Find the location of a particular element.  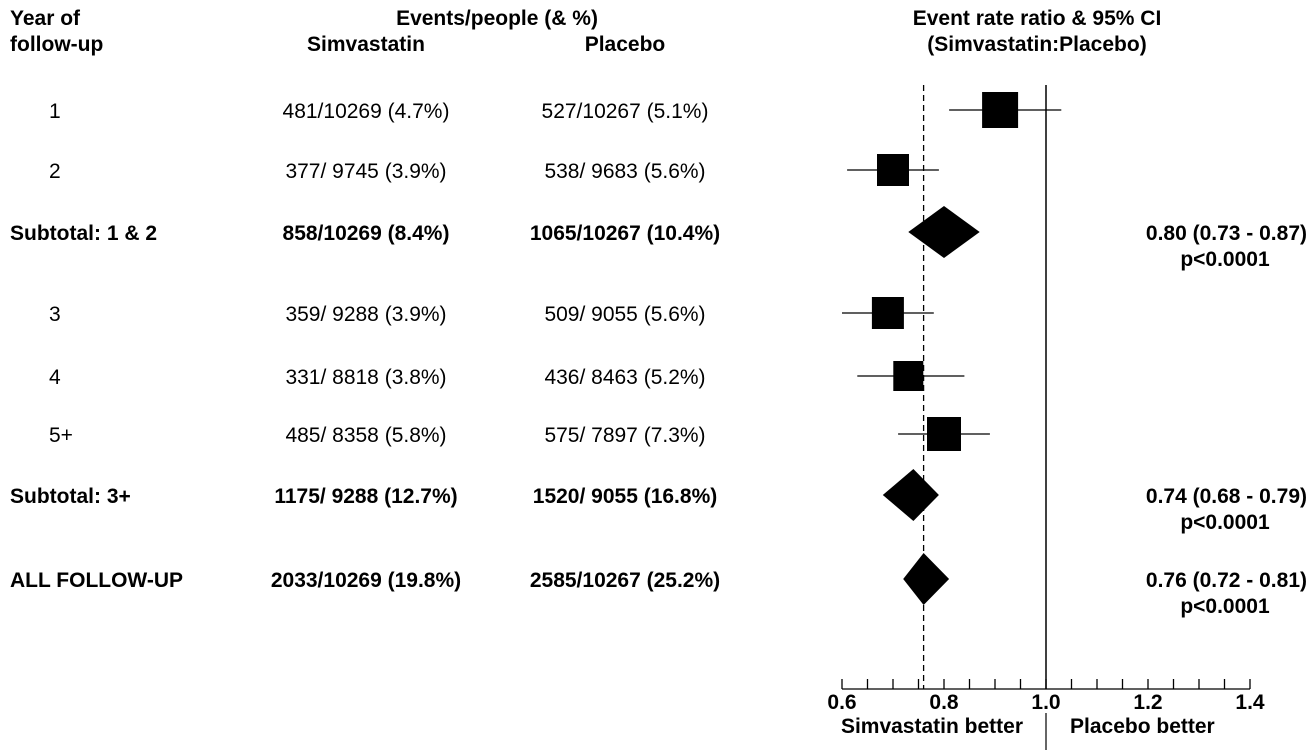

row-label: ALL FOLLOW-UP is located at coordinates (96, 580).